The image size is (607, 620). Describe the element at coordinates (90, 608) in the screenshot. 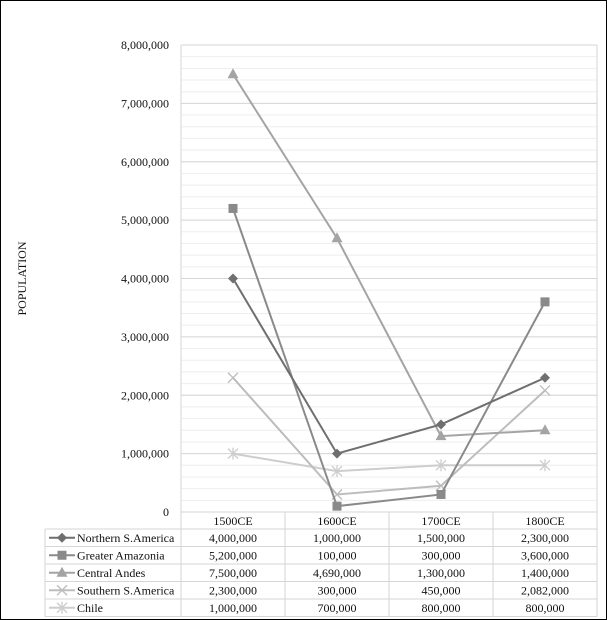

I see `legend-label: Chile` at that location.